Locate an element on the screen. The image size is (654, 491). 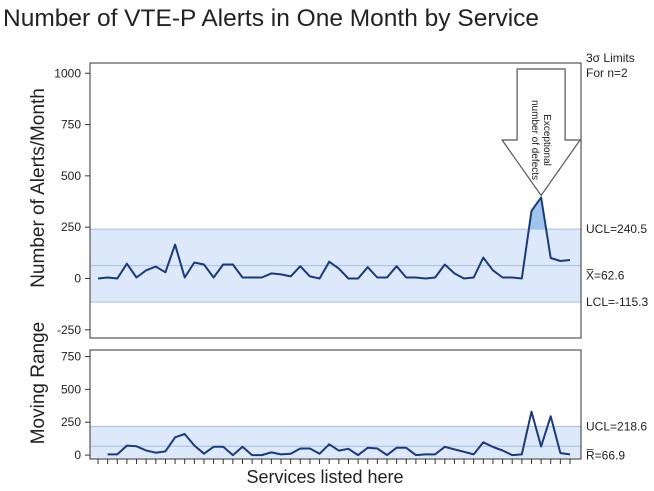
moving-range-y-ticks: 750 500 250 0 is located at coordinates (75, 406).